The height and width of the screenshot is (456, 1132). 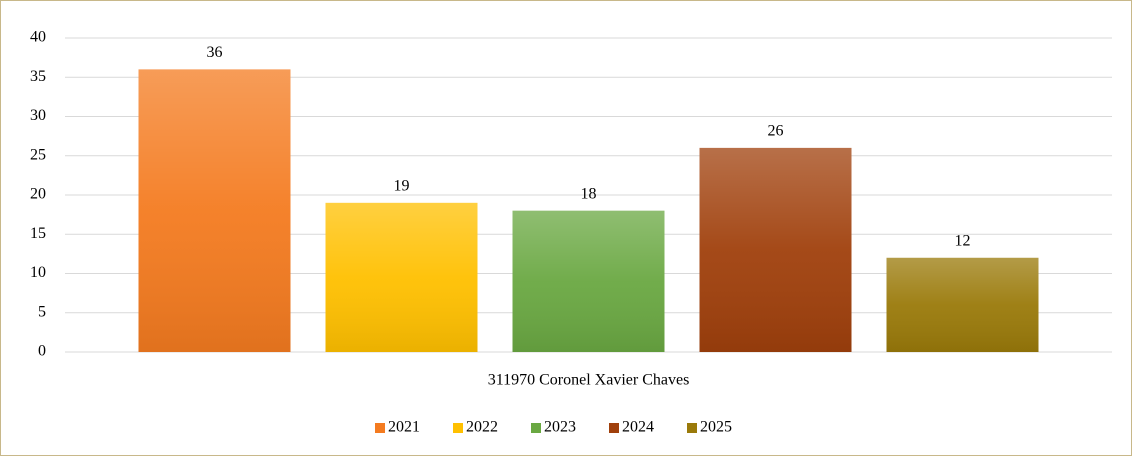 I want to click on legend-label: 2022, so click(x=482, y=427).